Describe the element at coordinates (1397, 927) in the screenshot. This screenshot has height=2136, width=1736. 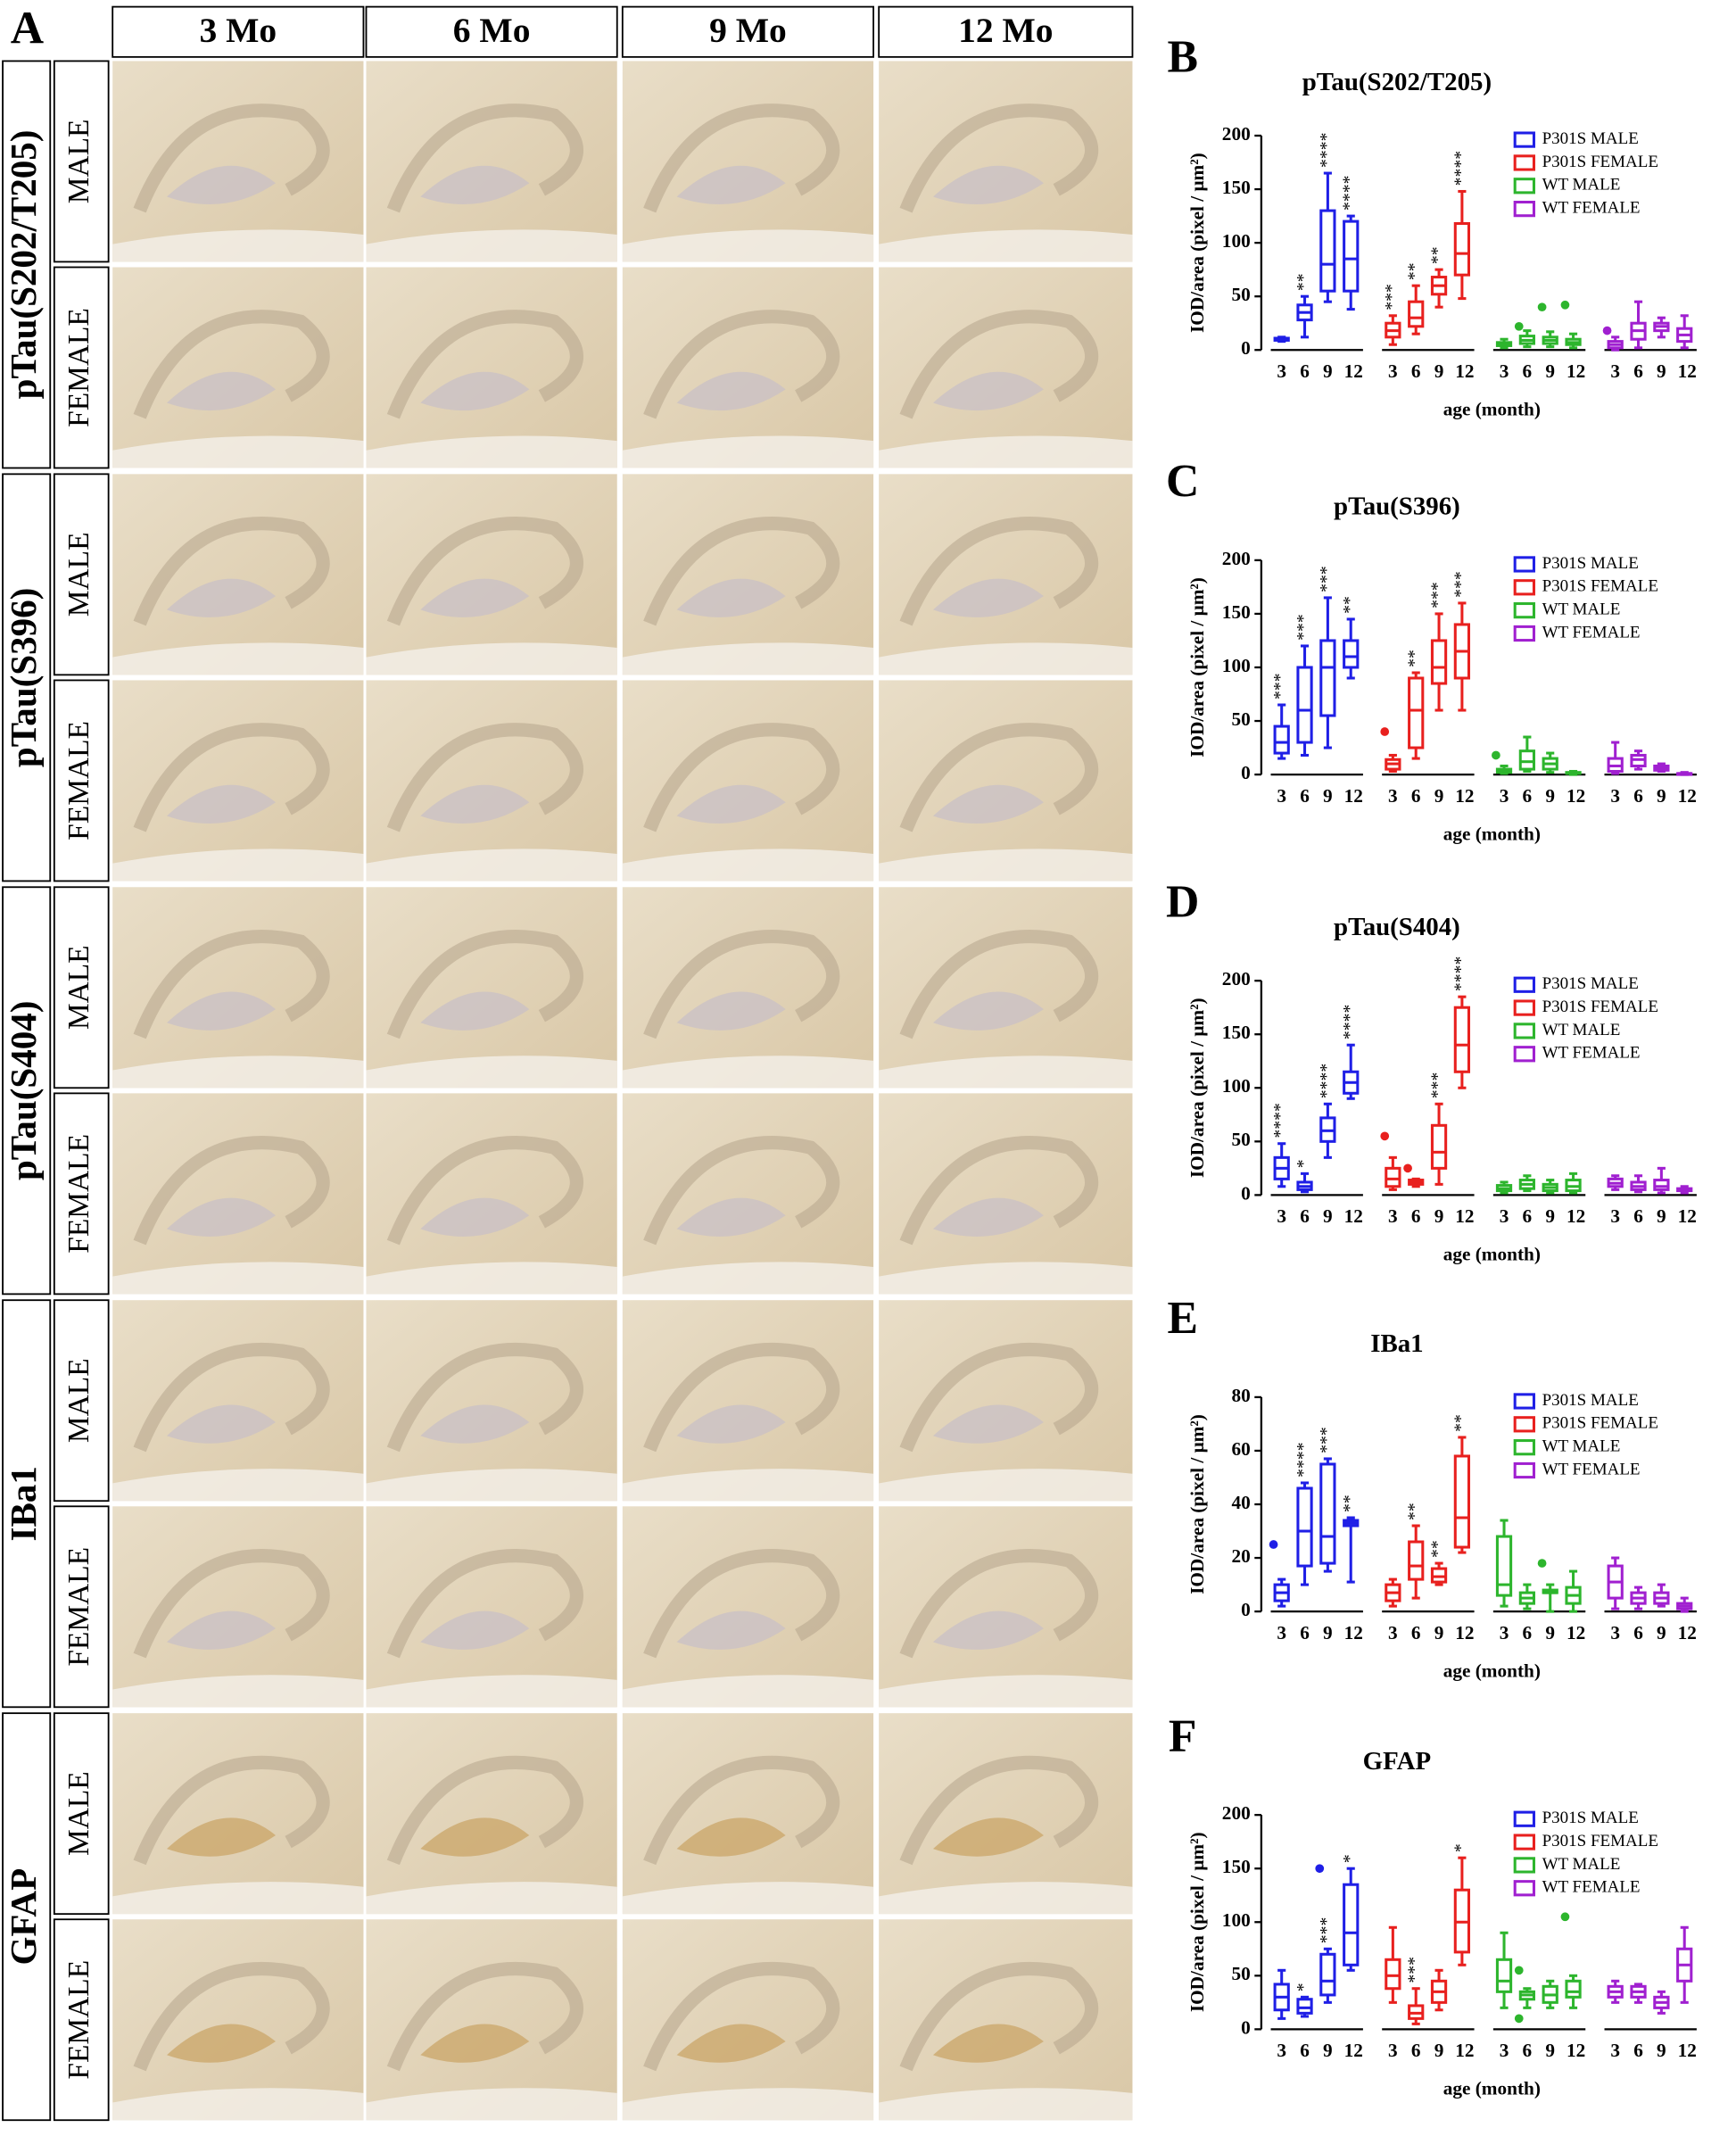
I see `chart-title: pTau(S404)` at that location.